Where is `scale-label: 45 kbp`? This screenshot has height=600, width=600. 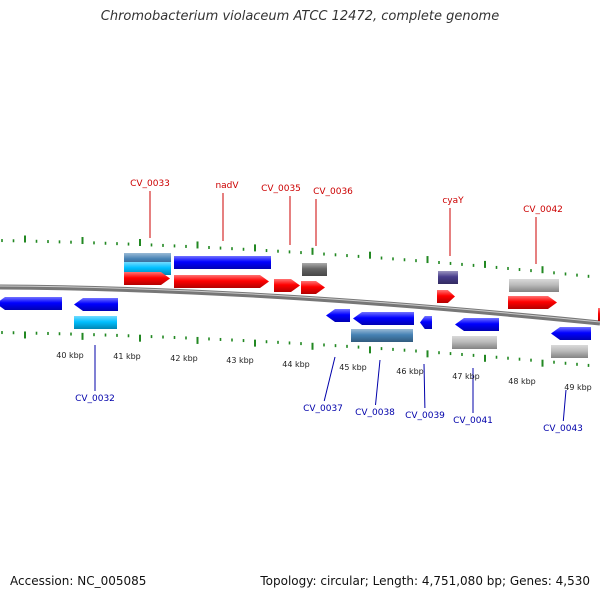
scale-label: 45 kbp is located at coordinates (353, 367).